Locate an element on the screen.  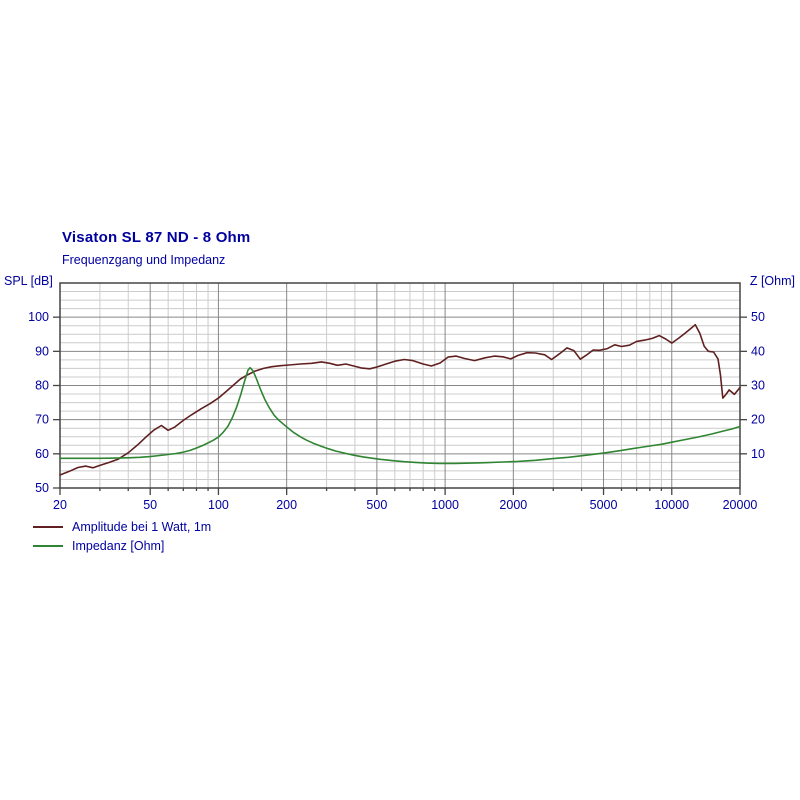
impedance-curve is located at coordinates (400, 415).